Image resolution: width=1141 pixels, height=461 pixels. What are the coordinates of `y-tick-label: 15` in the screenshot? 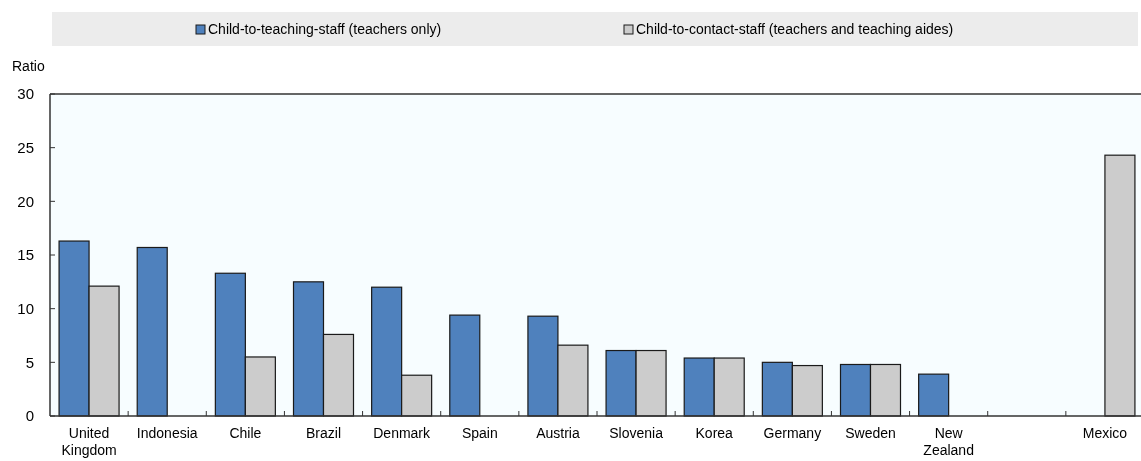 It's located at (25, 255).